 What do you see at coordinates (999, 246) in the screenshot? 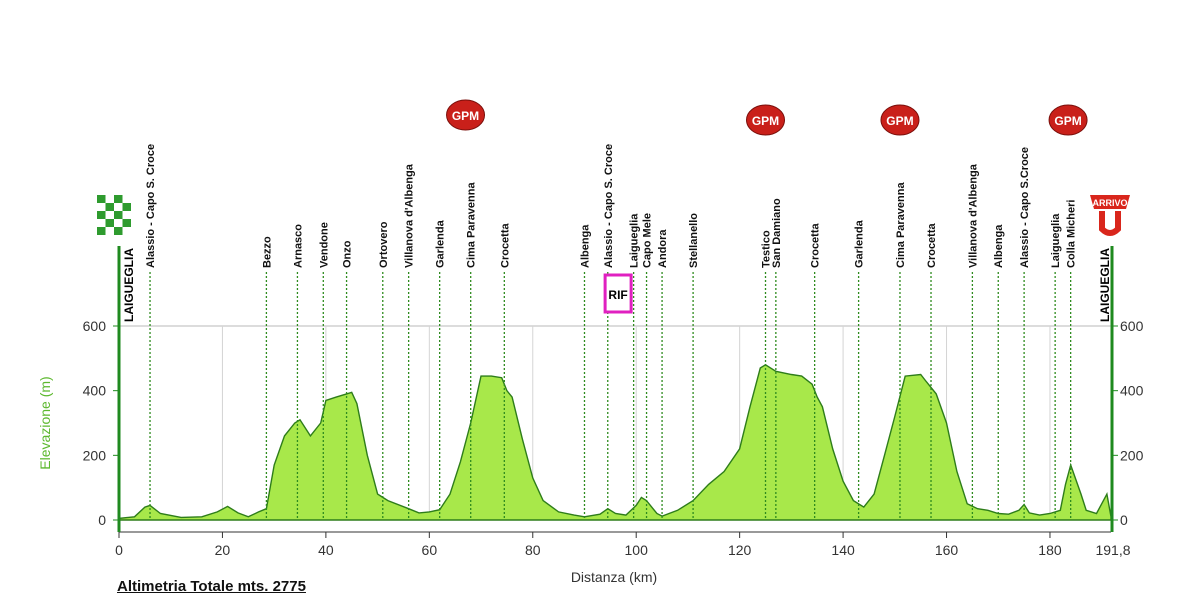
I see `waypoint-label-23: Albenga` at bounding box center [999, 246].